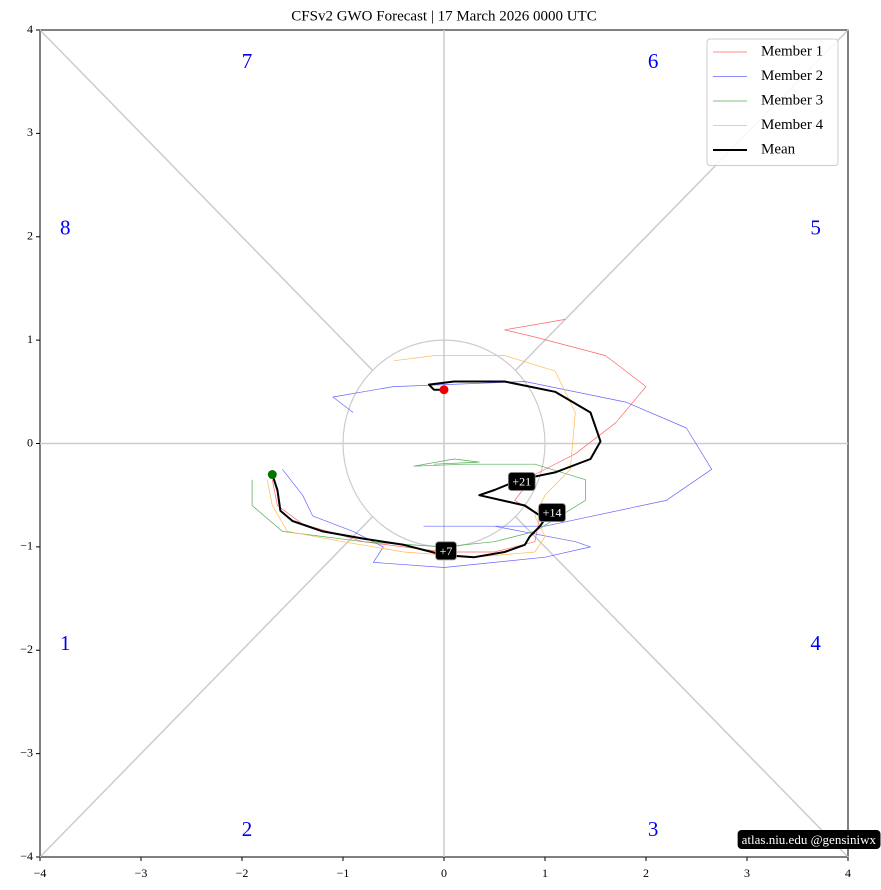  Describe the element at coordinates (141, 873) in the screenshot. I see `x-tick-label: −3` at that location.